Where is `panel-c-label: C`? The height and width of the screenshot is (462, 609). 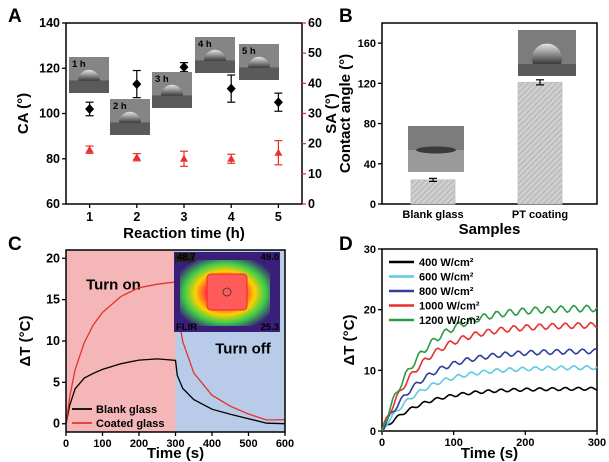 panel-c-label: C is located at coordinates (15, 244).